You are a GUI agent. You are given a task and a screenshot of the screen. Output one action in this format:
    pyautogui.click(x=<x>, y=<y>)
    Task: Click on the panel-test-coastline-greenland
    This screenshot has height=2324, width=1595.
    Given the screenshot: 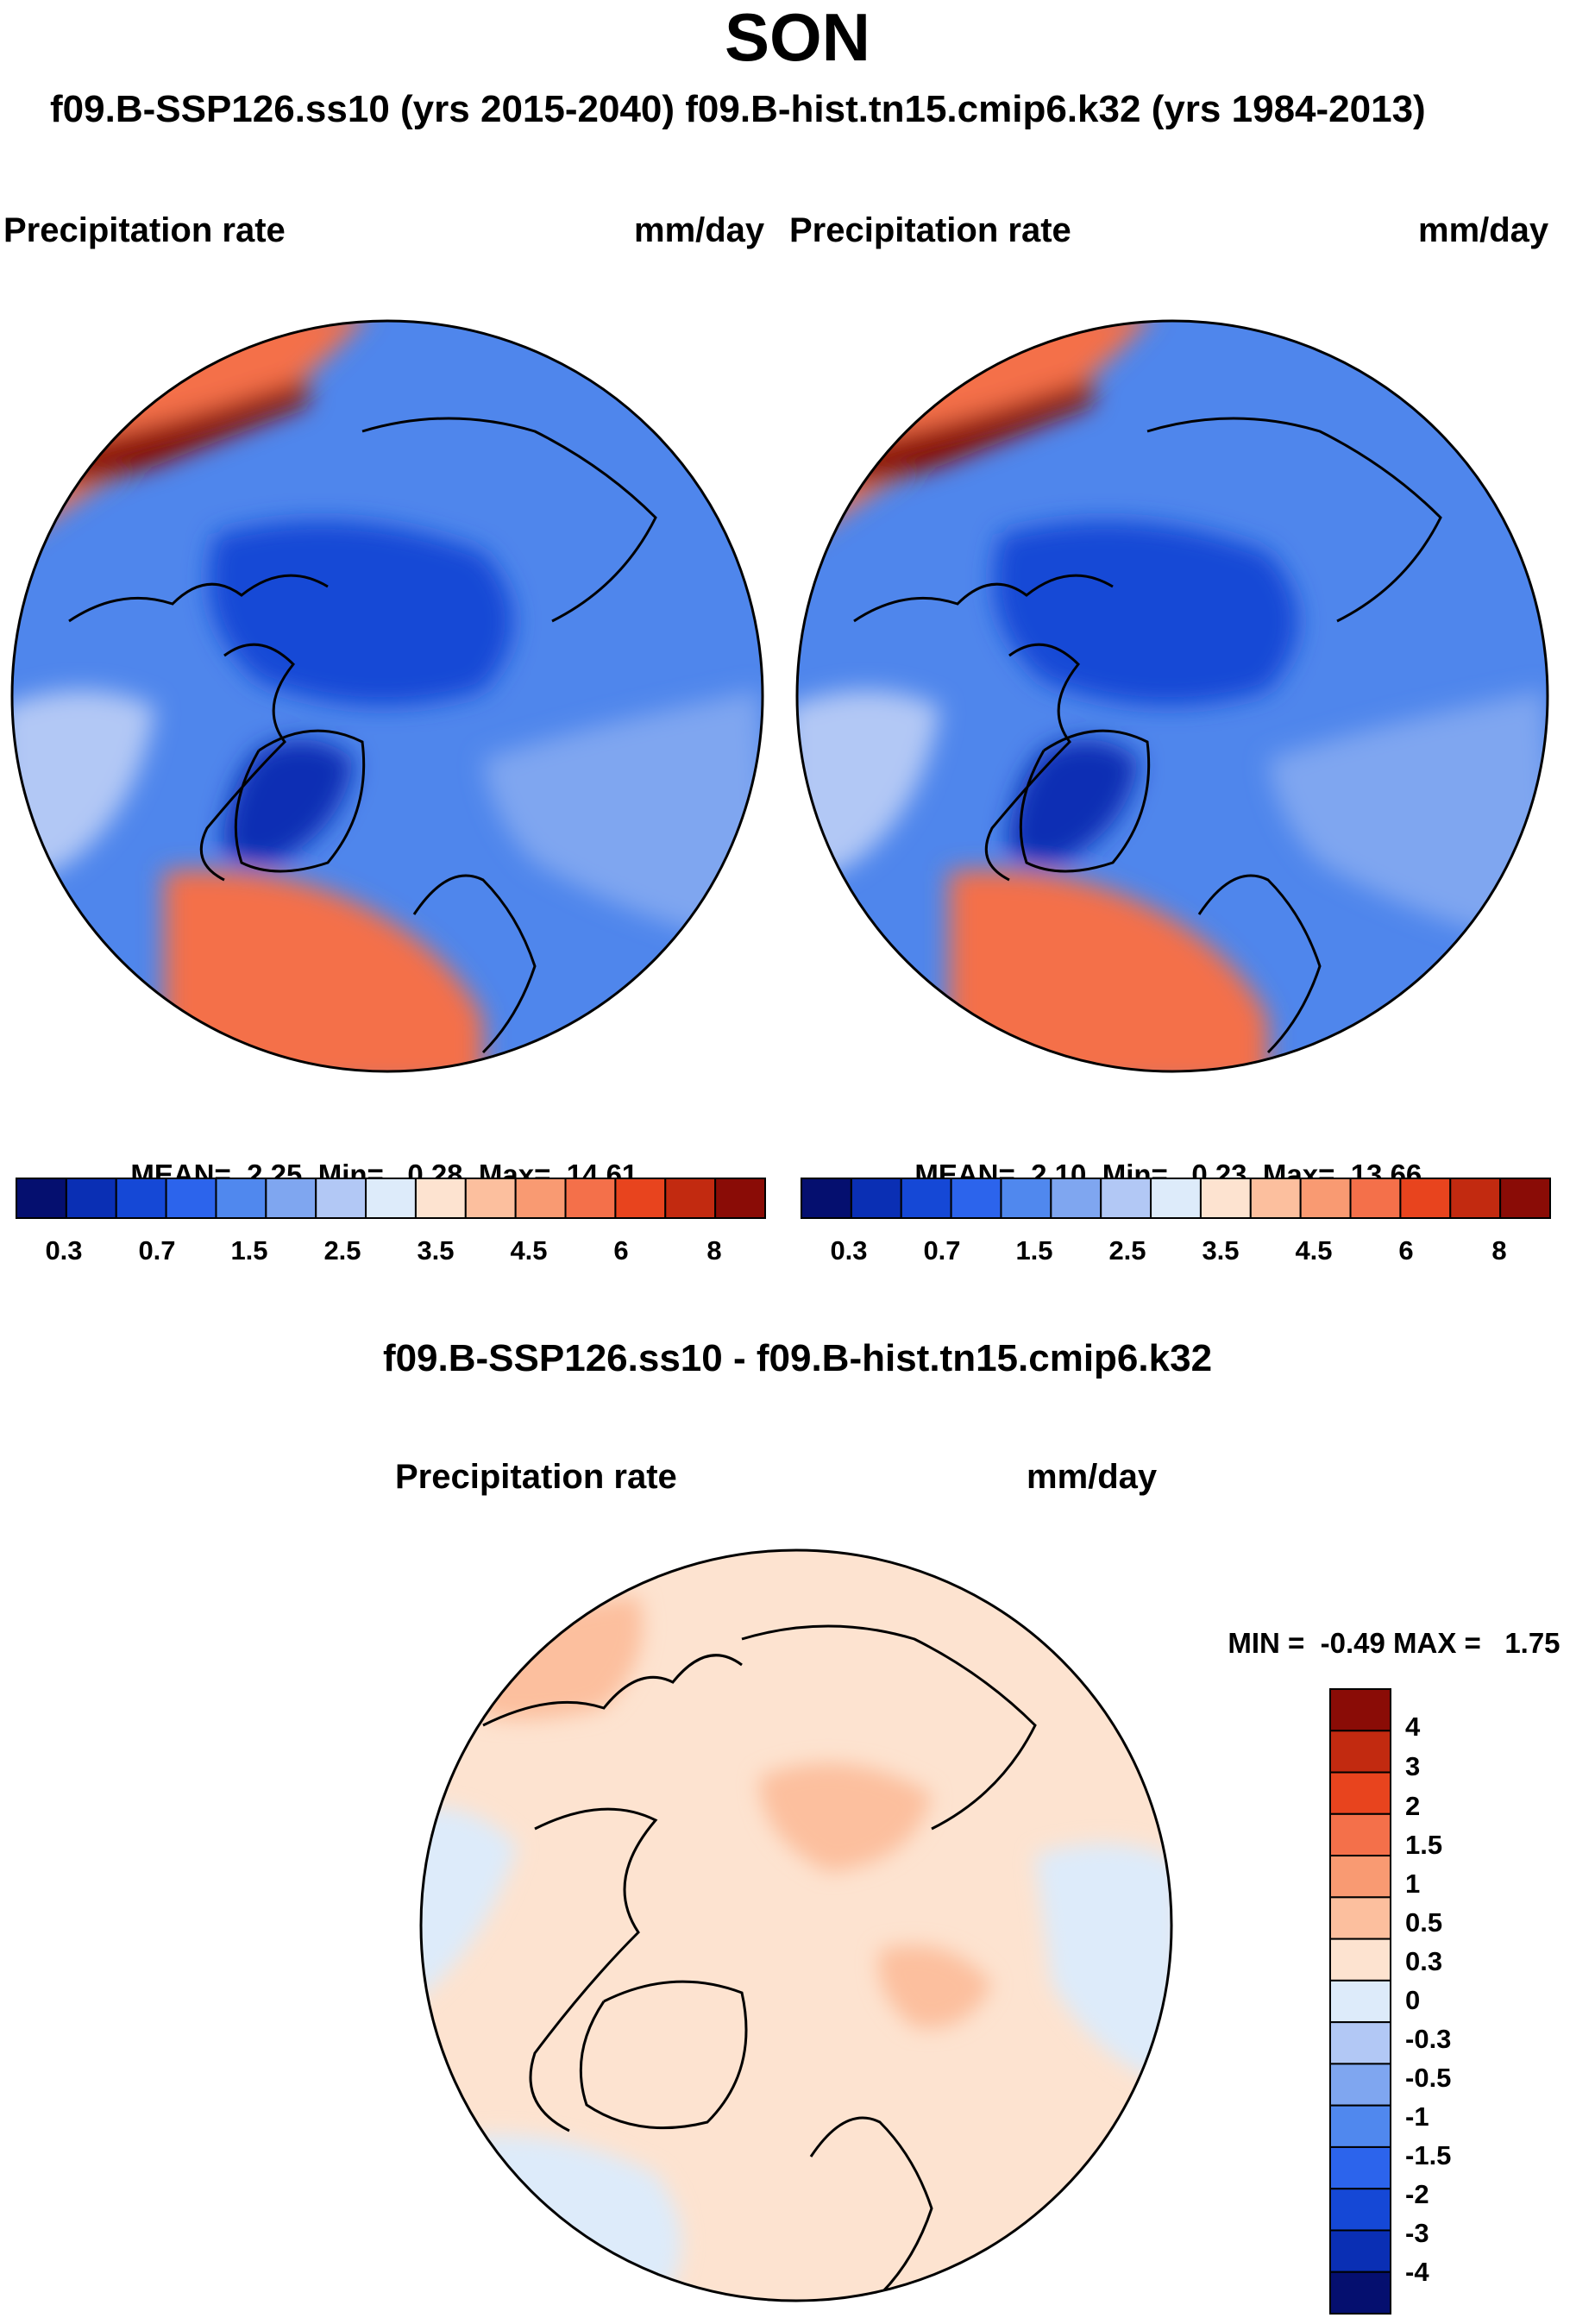 What is the action you would take?
    pyautogui.click(x=300, y=801)
    